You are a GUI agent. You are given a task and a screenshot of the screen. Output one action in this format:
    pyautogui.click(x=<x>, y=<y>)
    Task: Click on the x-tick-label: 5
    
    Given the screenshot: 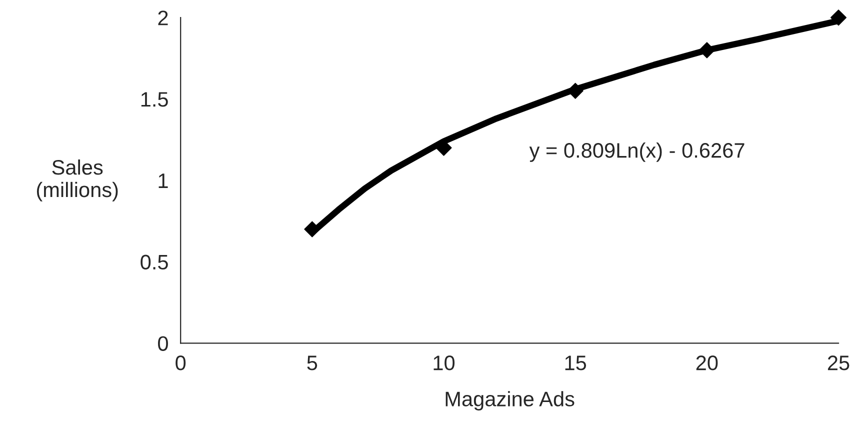 What is the action you would take?
    pyautogui.click(x=312, y=363)
    